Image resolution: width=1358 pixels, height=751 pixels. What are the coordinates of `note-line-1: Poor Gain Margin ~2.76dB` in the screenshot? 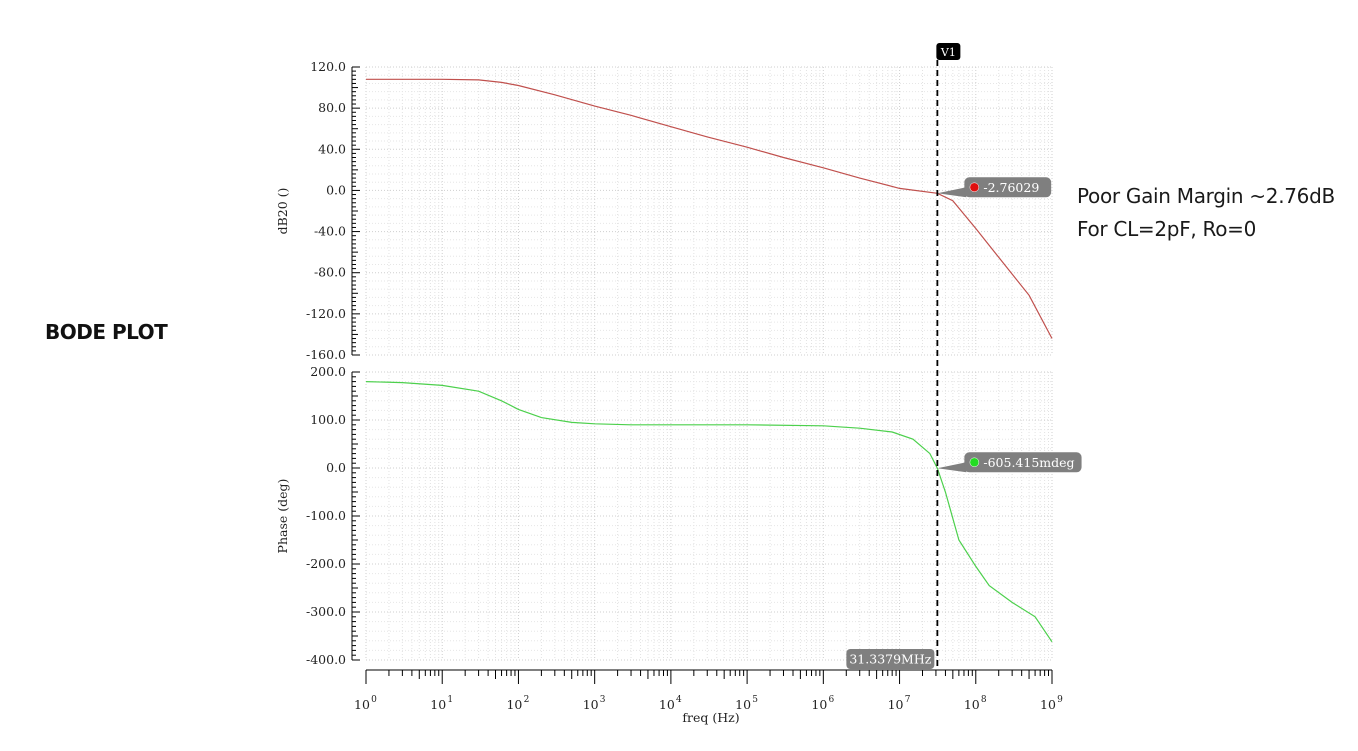 It's located at (1206, 196).